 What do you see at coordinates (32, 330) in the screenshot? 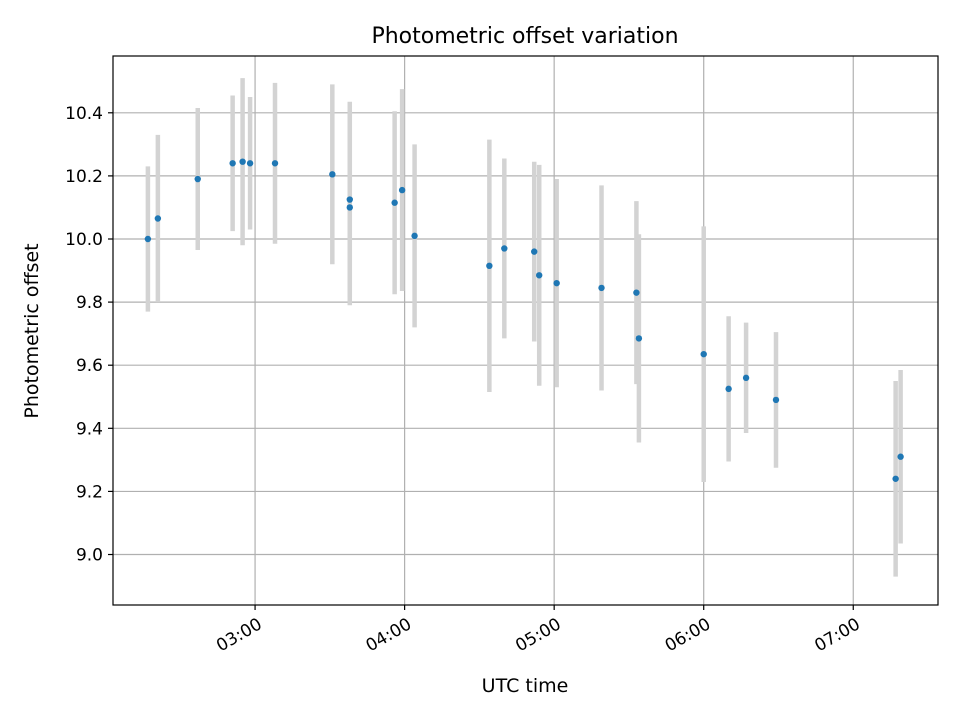
I see `y-axis-label: Photometric offset` at bounding box center [32, 330].